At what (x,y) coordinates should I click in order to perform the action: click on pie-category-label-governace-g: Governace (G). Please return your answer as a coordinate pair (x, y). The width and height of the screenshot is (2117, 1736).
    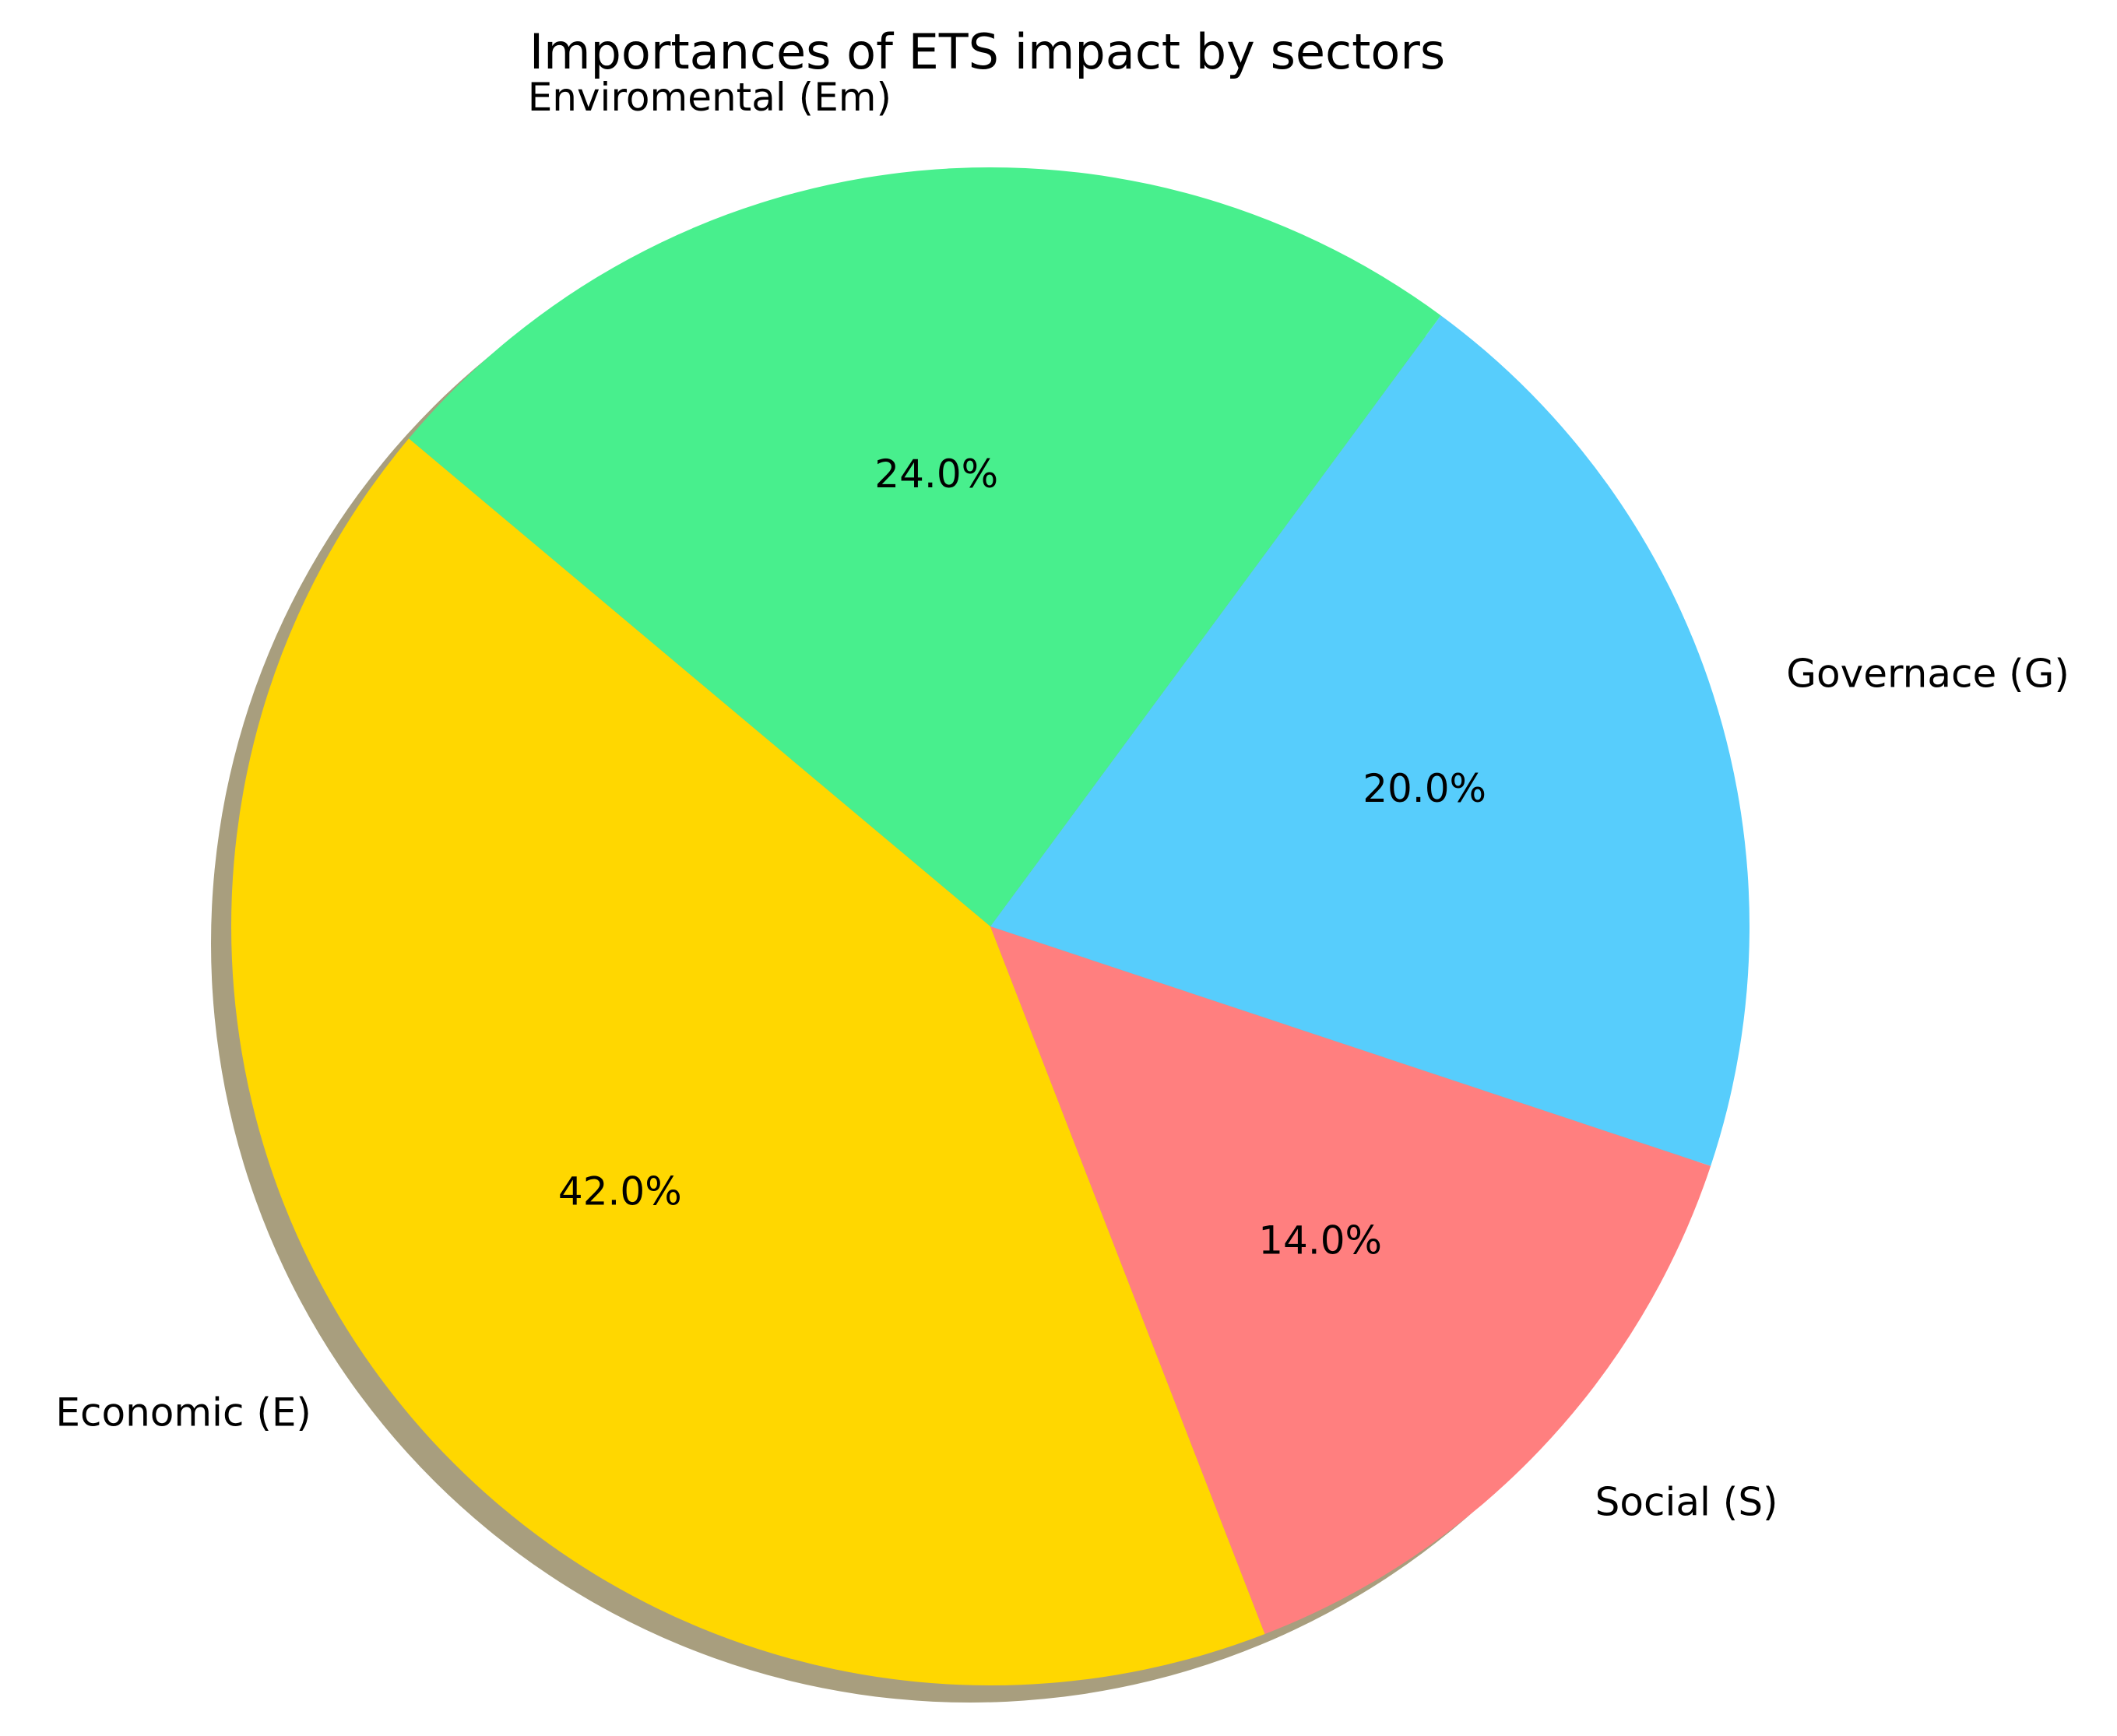
    Looking at the image, I should click on (1928, 674).